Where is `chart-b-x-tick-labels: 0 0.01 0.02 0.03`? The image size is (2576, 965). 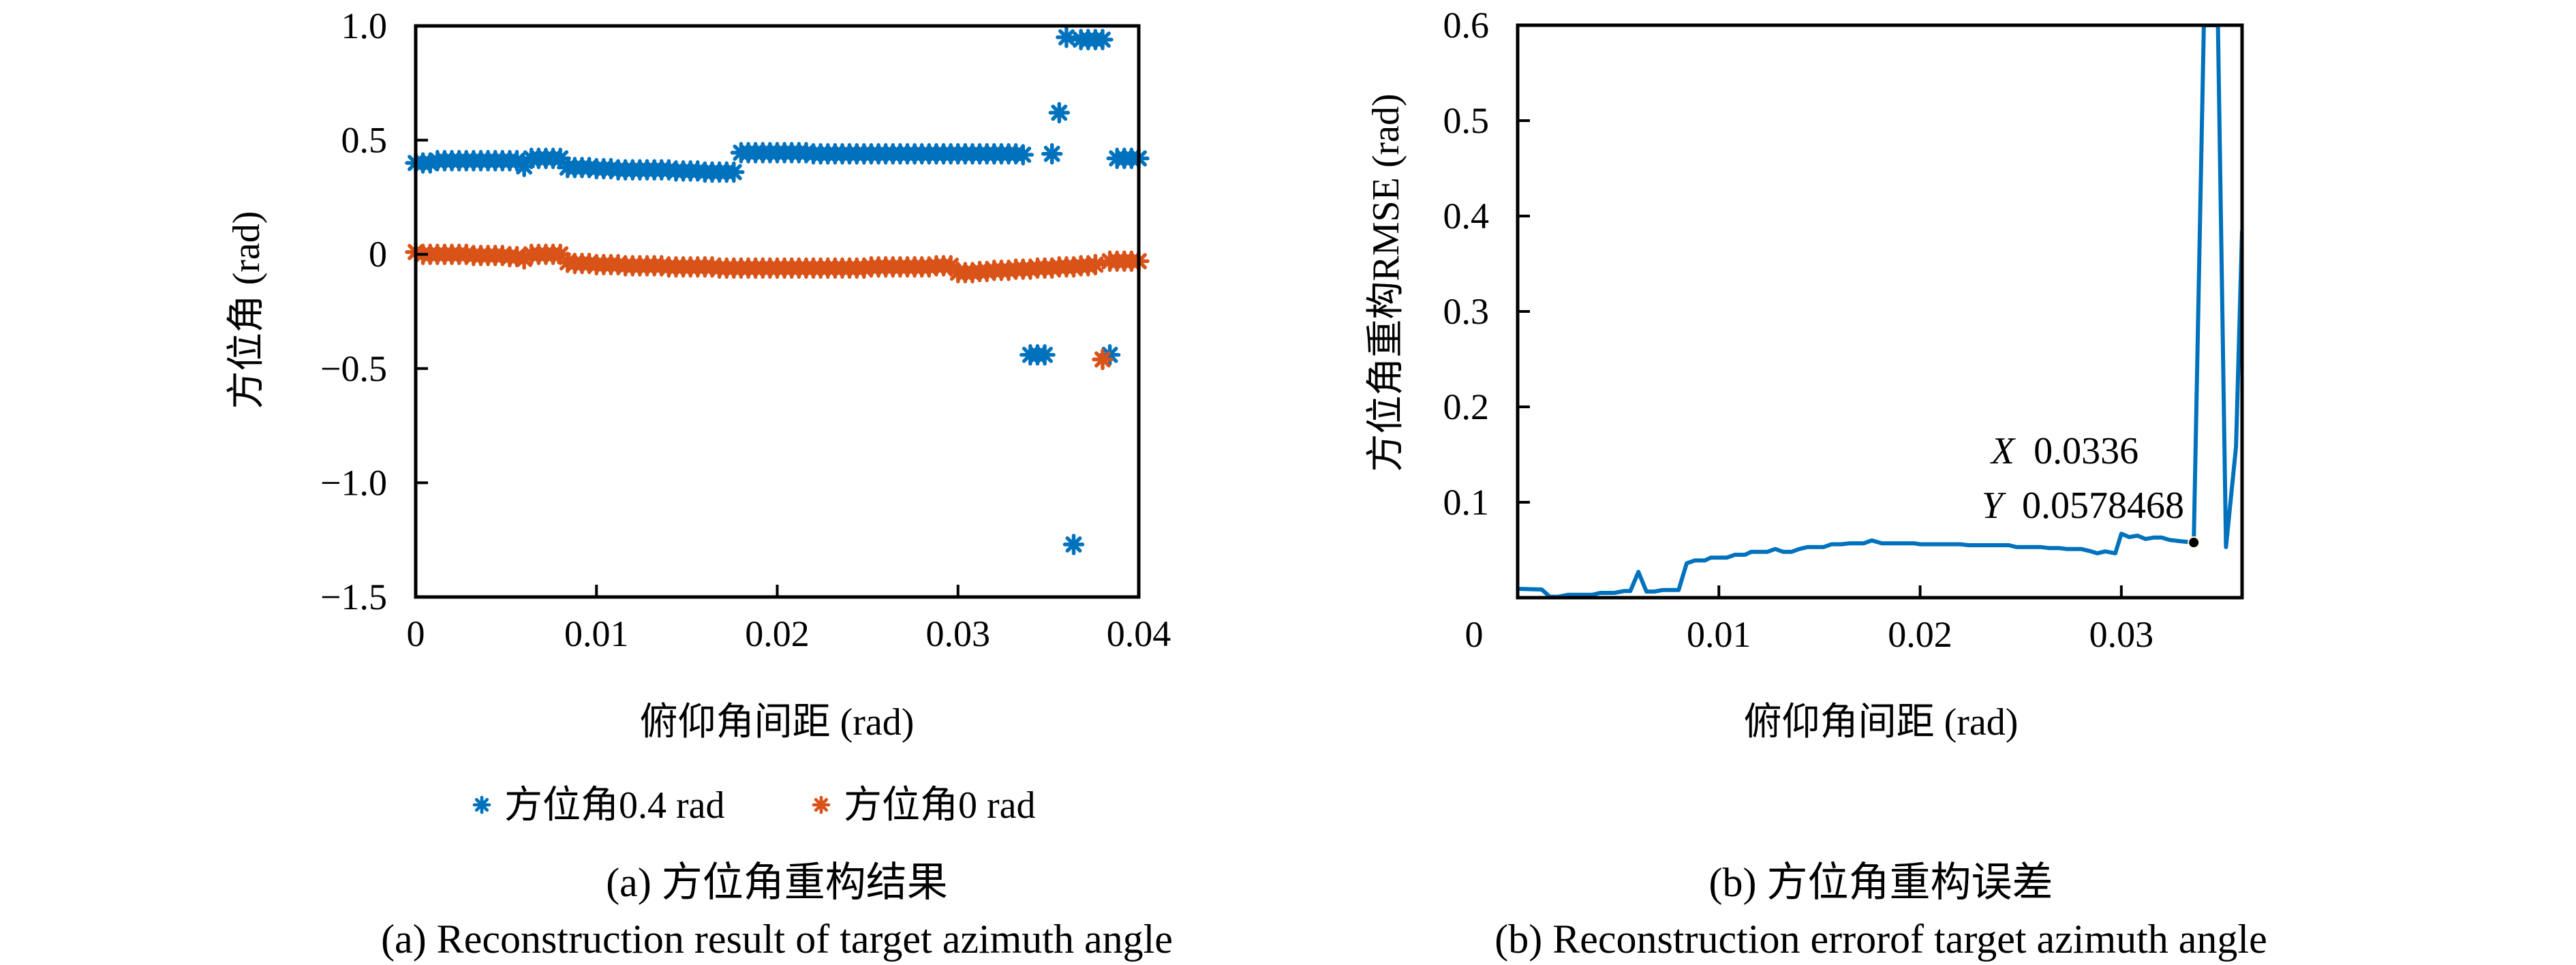 chart-b-x-tick-labels: 0 0.01 0.02 0.03 is located at coordinates (1809, 634).